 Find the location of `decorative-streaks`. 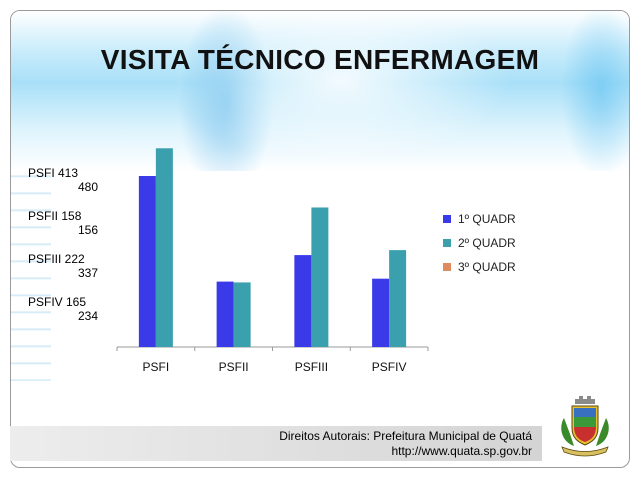

decorative-streaks is located at coordinates (31, 271).